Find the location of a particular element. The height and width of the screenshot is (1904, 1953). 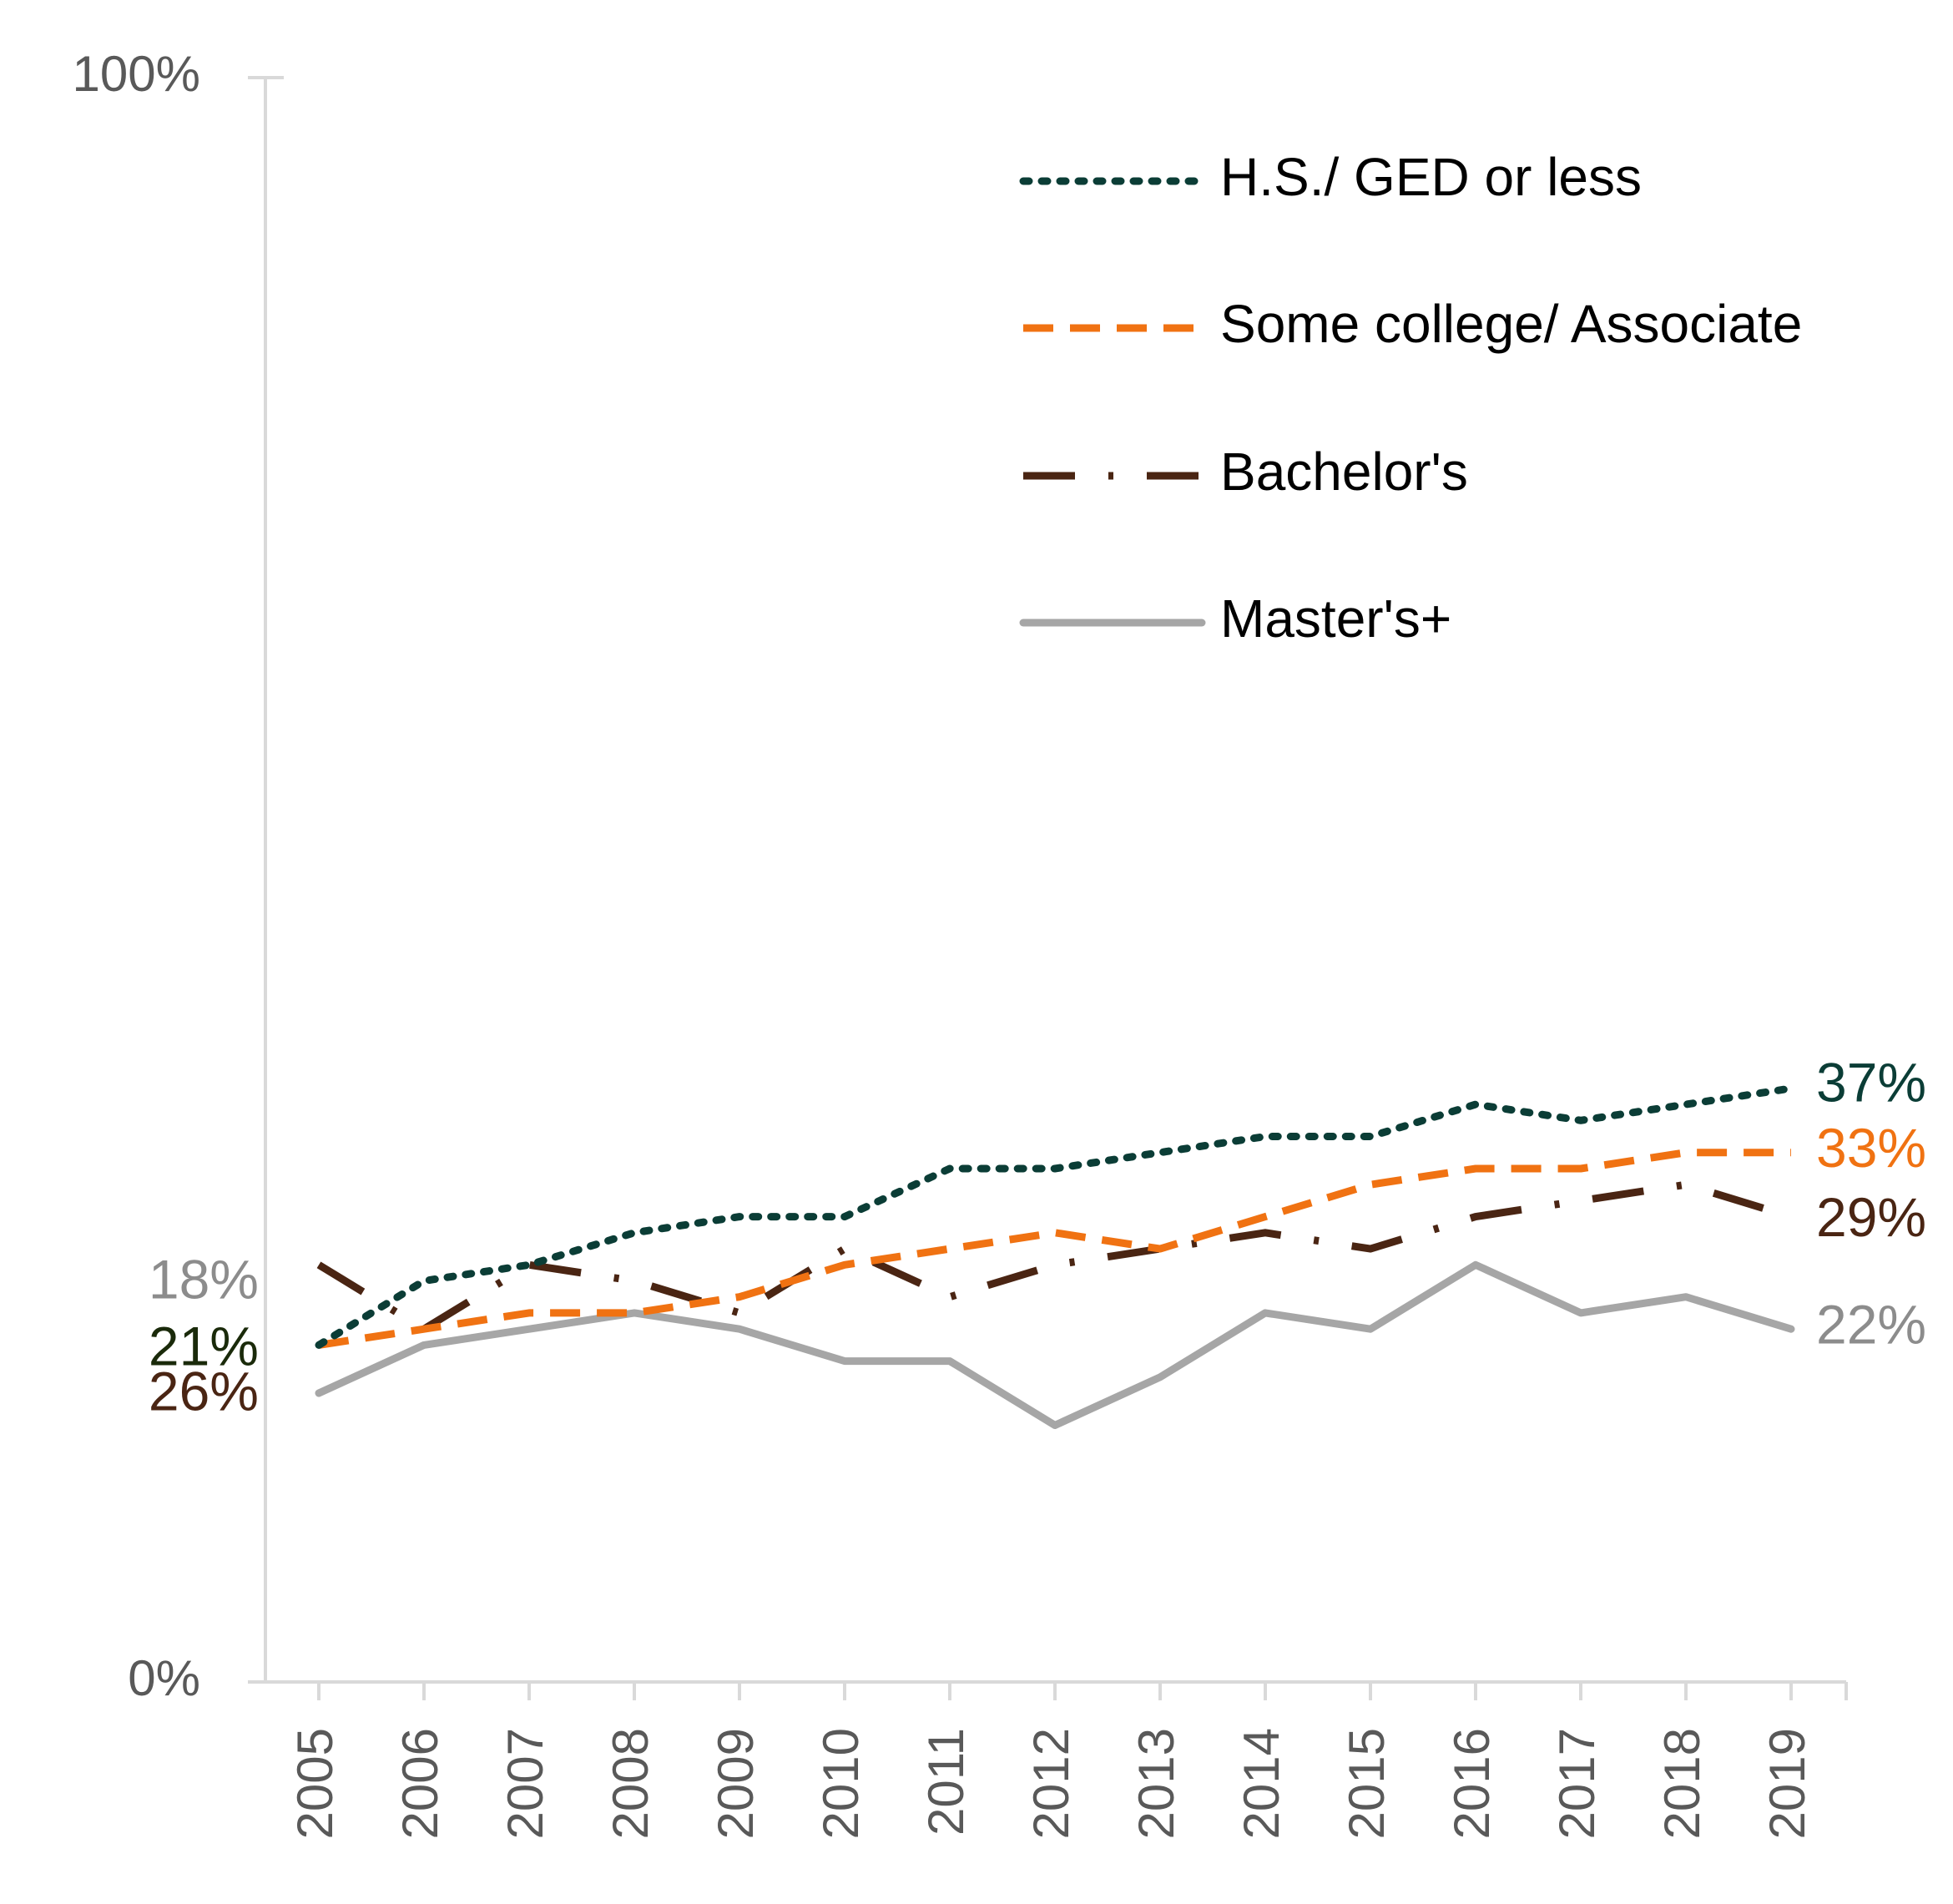

x-tick-label-2005: 2005 is located at coordinates (315, 1783).